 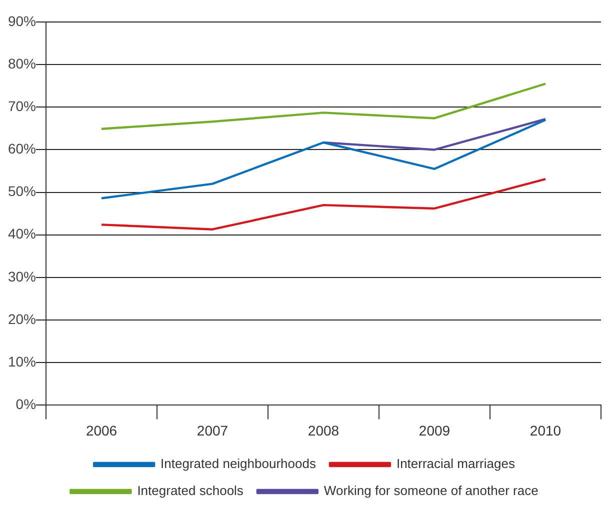 I want to click on x-tick-label: 2007, so click(x=212, y=430).